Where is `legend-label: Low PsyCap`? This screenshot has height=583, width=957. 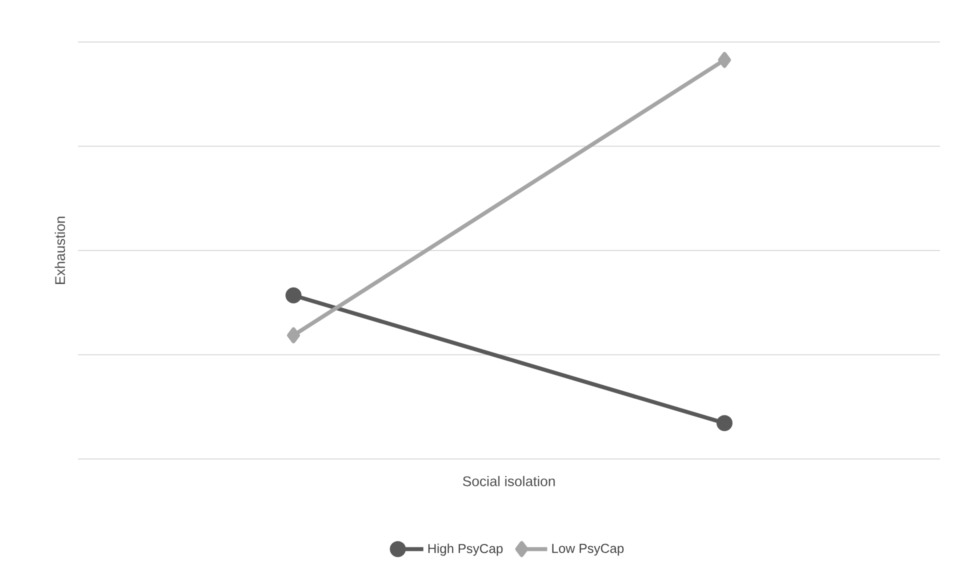
legend-label: Low PsyCap is located at coordinates (588, 550).